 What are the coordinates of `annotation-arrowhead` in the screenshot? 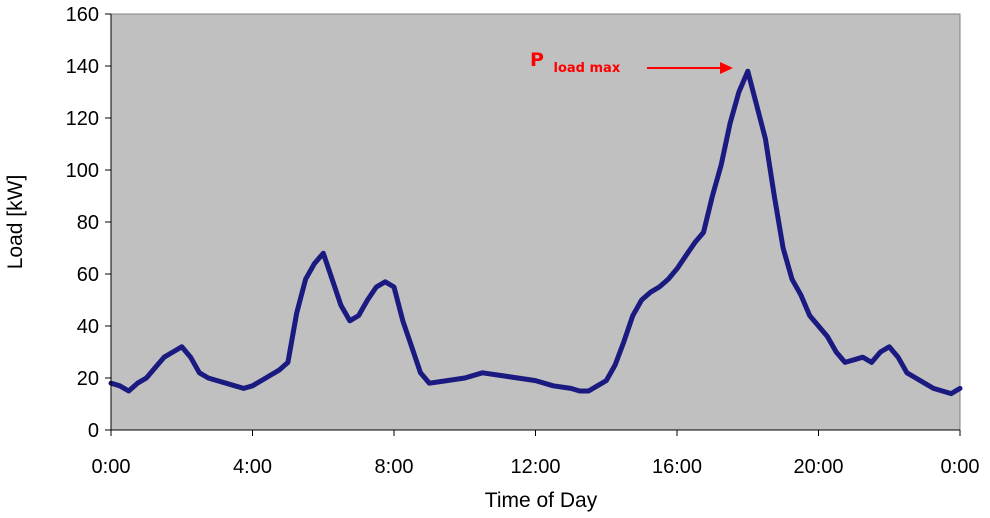 It's located at (726, 68).